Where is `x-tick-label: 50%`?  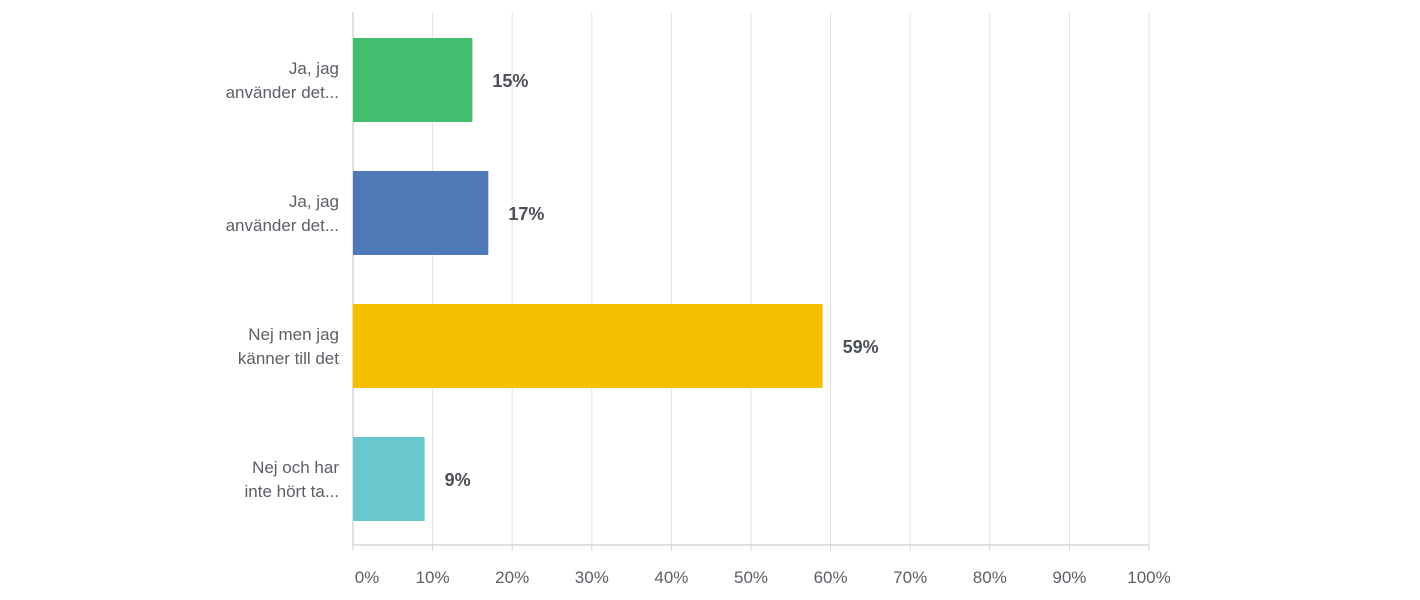 x-tick-label: 50% is located at coordinates (751, 577).